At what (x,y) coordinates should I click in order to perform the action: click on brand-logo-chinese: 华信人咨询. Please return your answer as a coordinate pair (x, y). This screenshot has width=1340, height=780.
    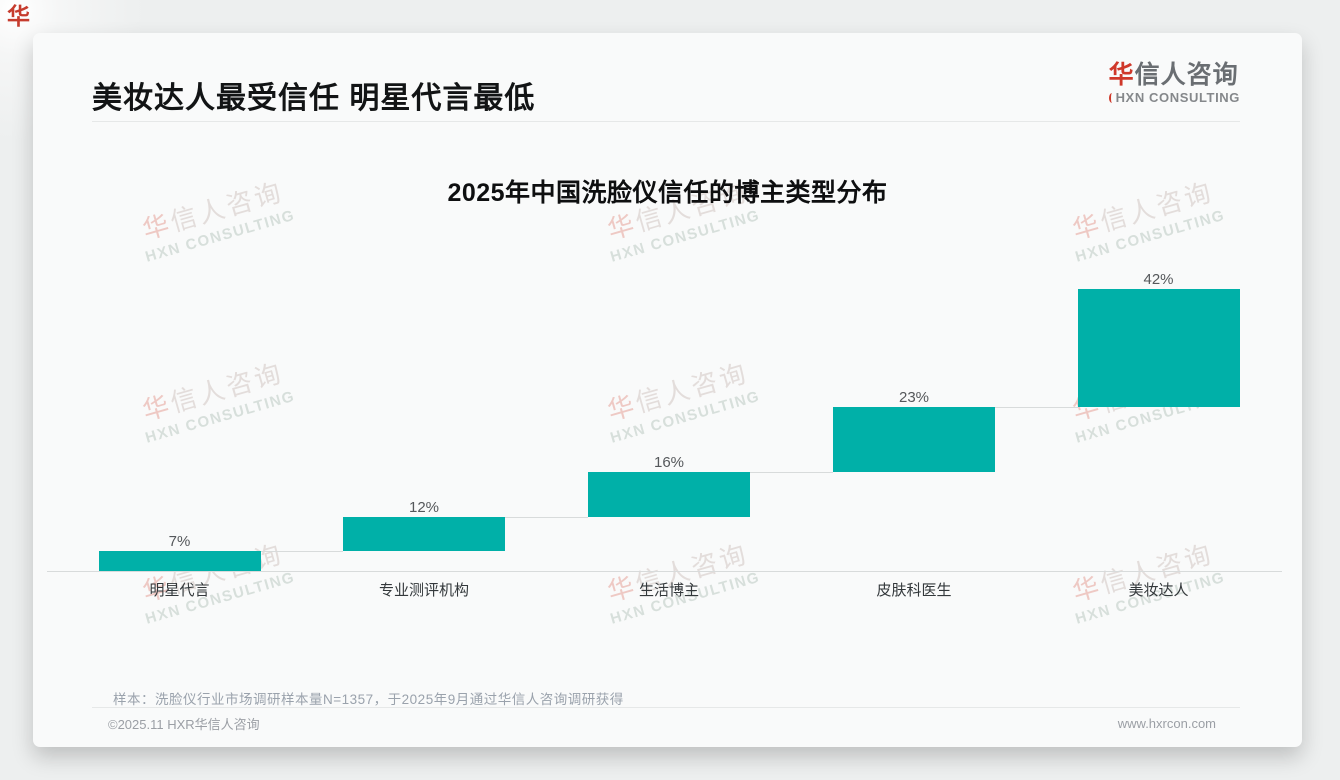
    Looking at the image, I should click on (1174, 75).